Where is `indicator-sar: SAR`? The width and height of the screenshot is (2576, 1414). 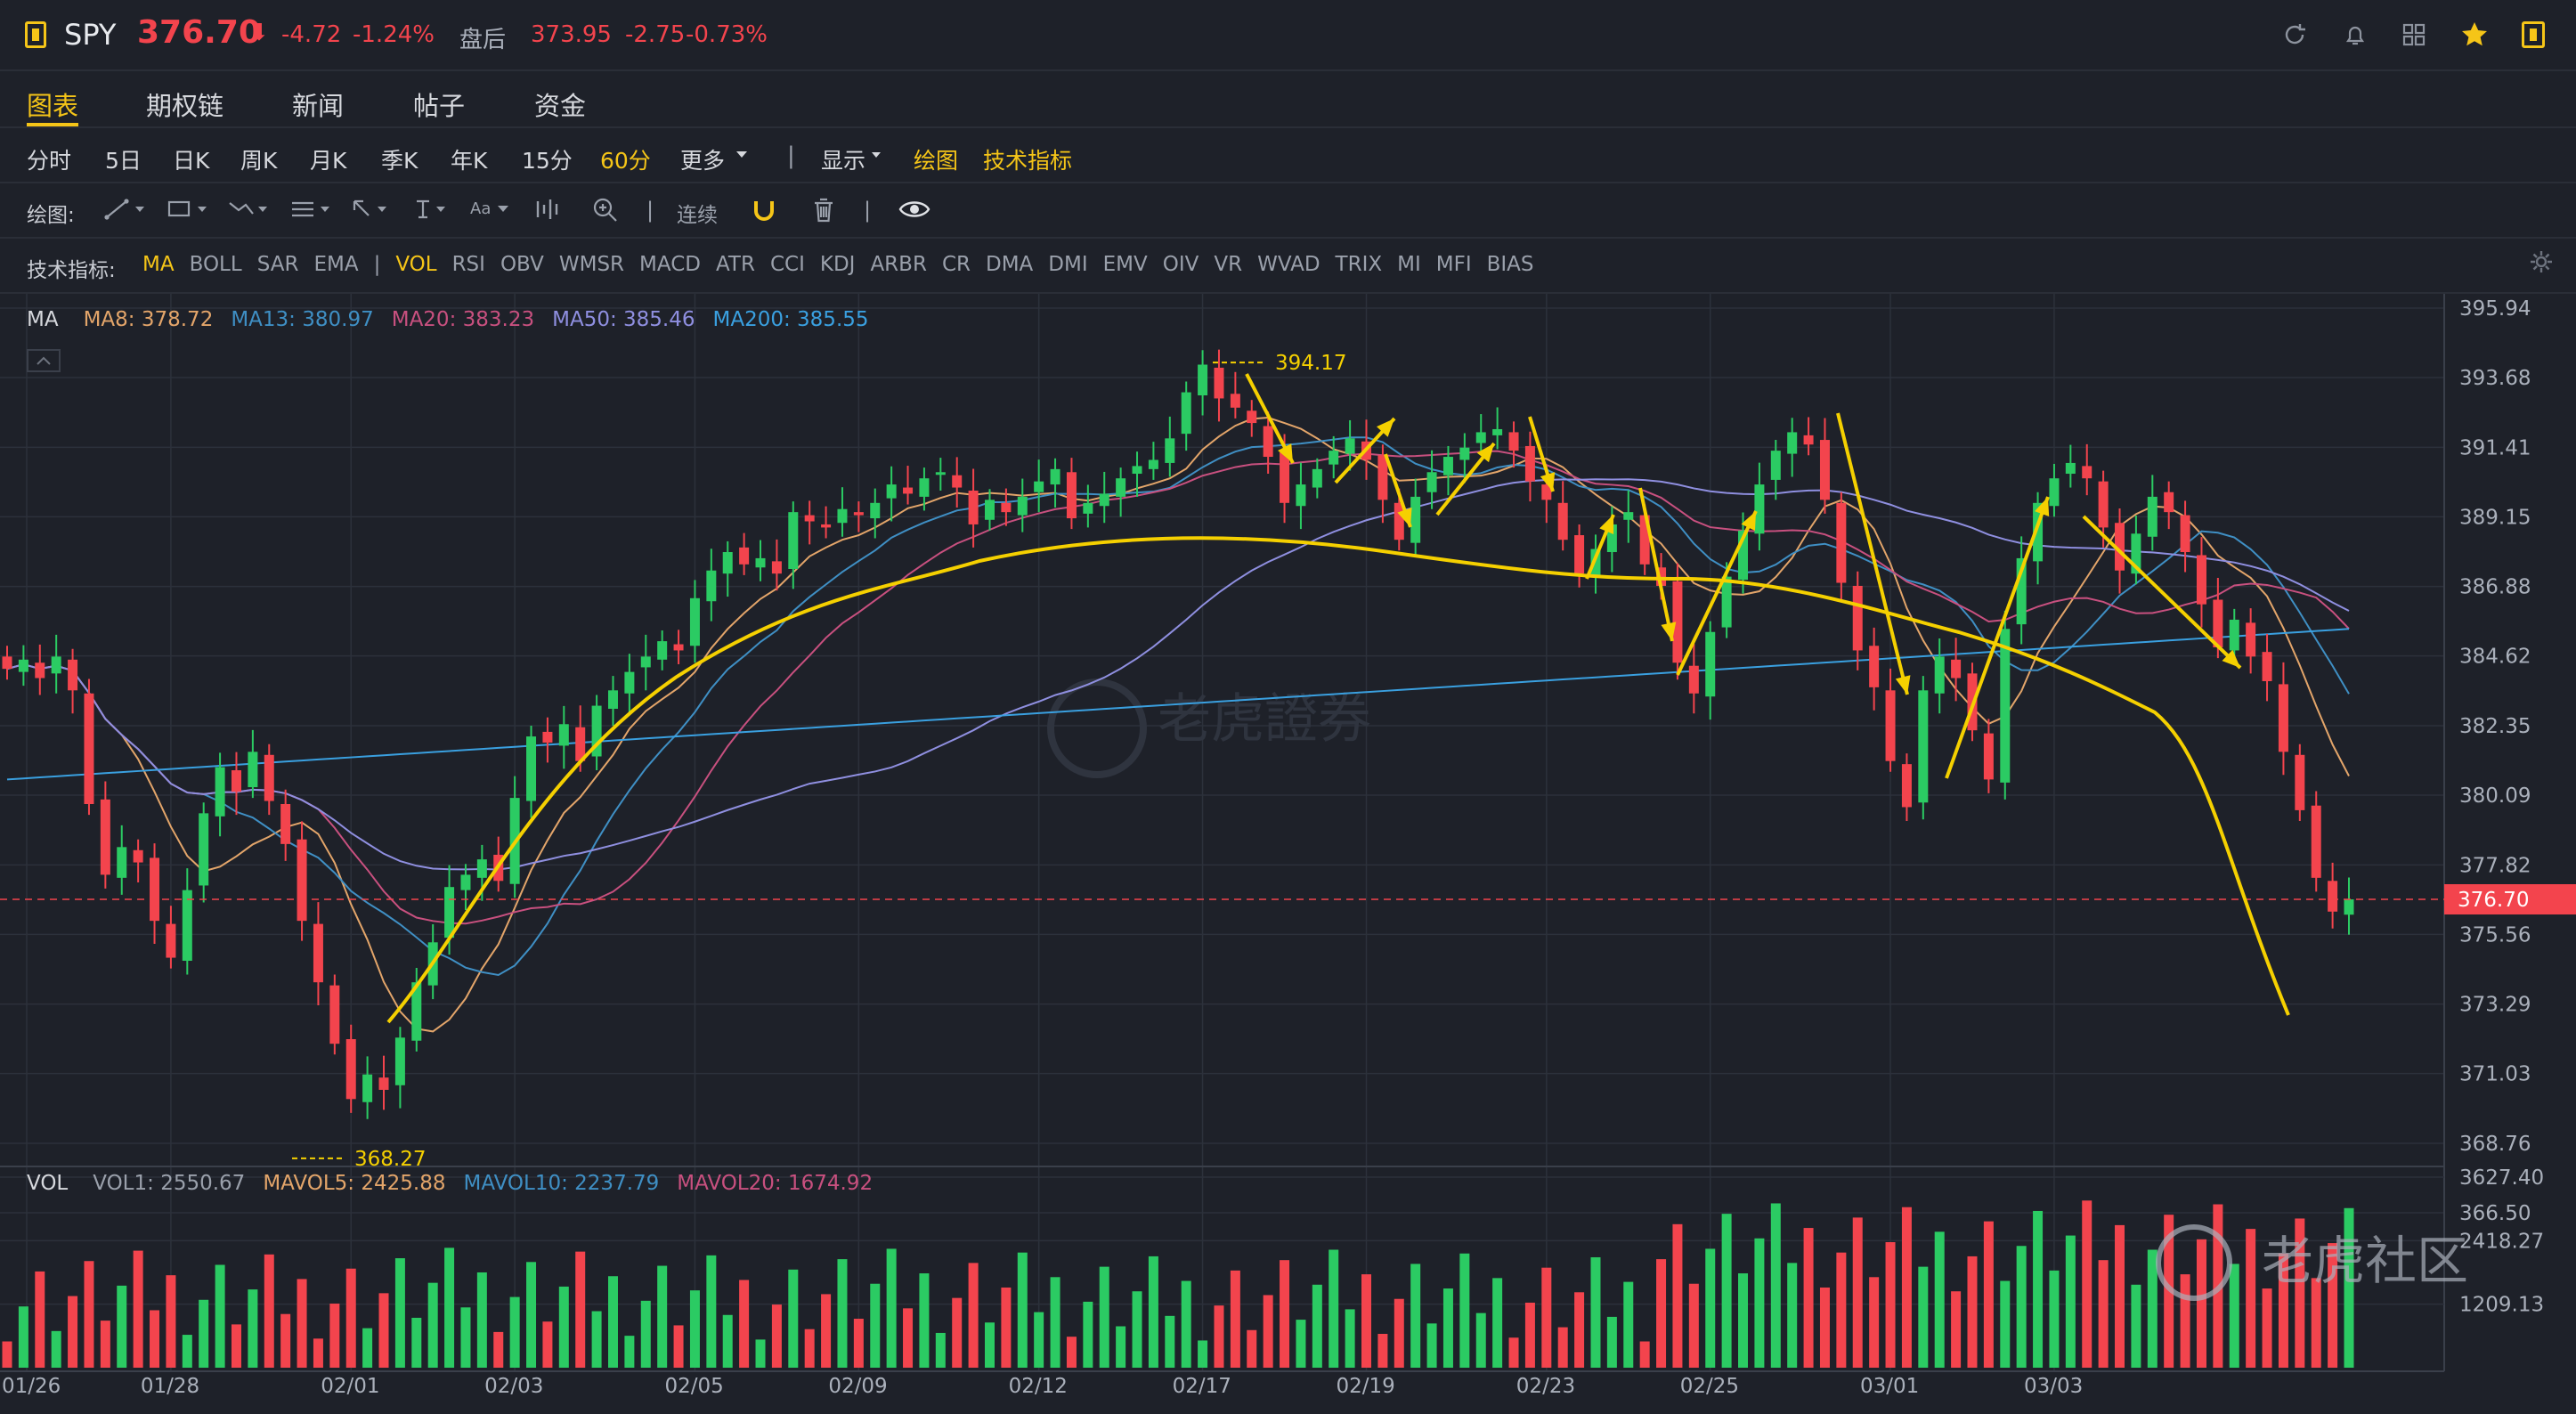
indicator-sar: SAR is located at coordinates (277, 264).